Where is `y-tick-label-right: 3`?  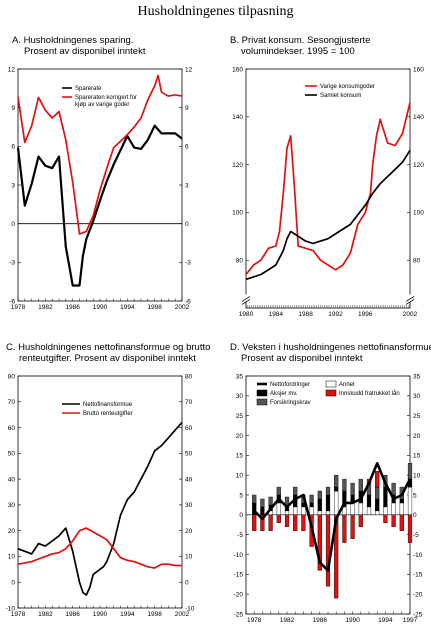 y-tick-label-right: 3 is located at coordinates (187, 185).